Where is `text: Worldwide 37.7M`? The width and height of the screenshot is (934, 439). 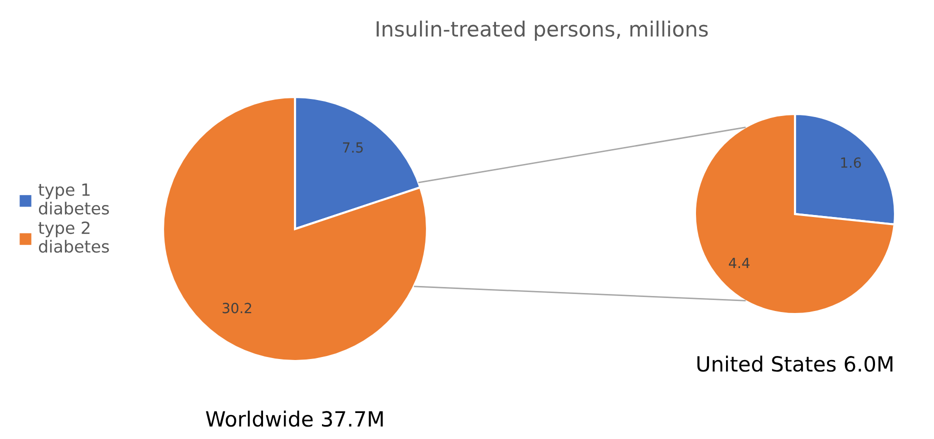
text: Worldwide 37.7M is located at coordinates (294, 418).